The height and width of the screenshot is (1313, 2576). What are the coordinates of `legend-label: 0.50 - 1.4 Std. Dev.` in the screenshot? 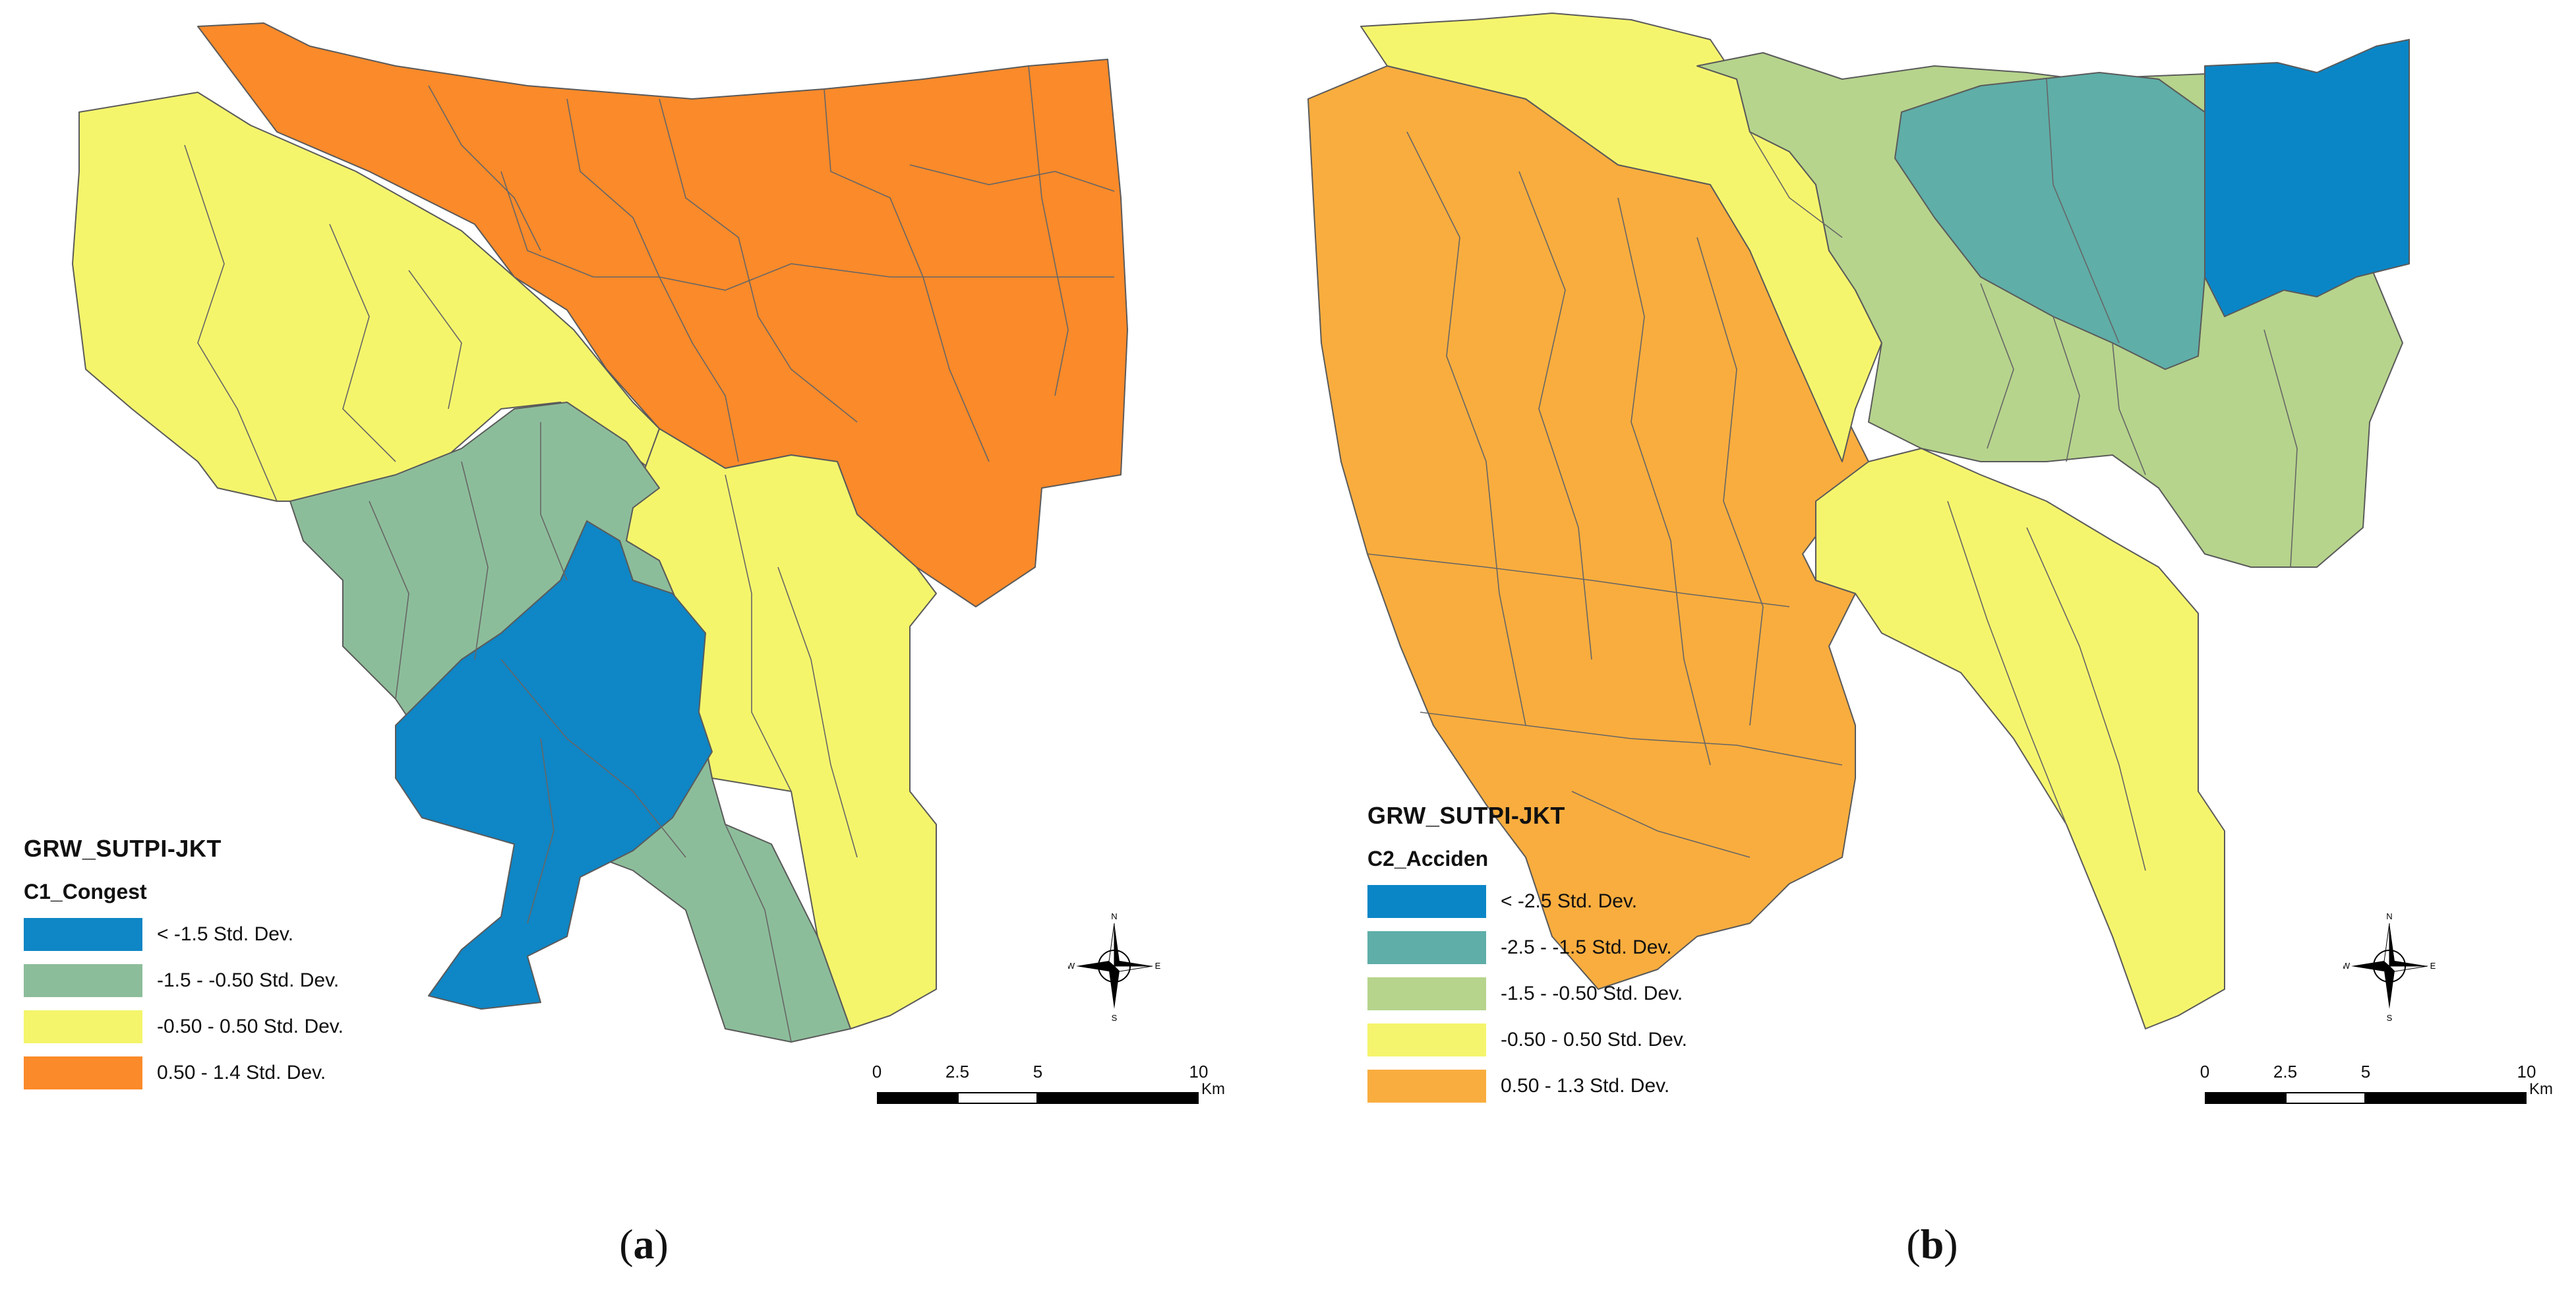 It's located at (241, 1073).